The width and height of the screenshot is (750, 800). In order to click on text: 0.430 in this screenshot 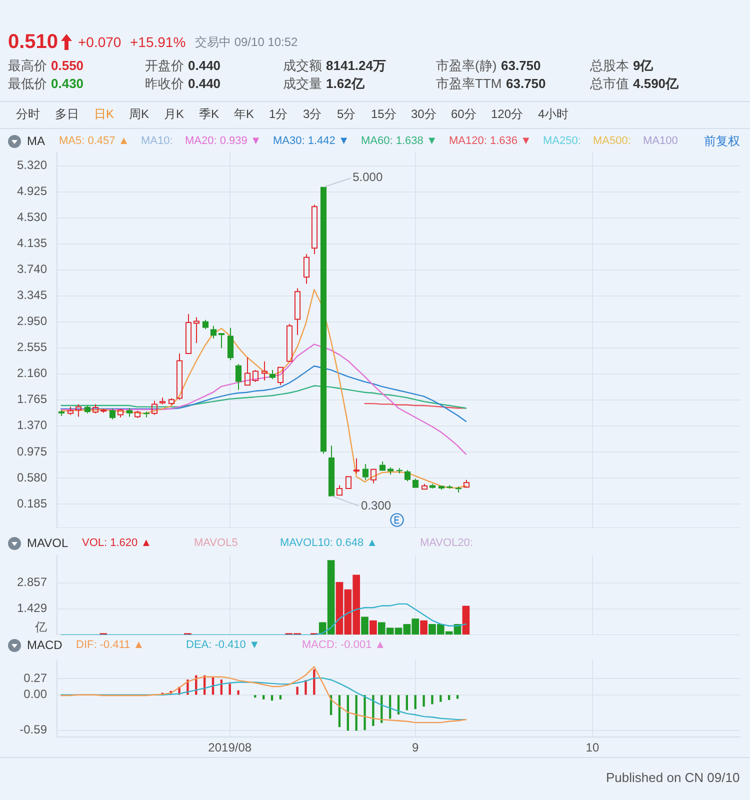, I will do `click(67, 84)`.